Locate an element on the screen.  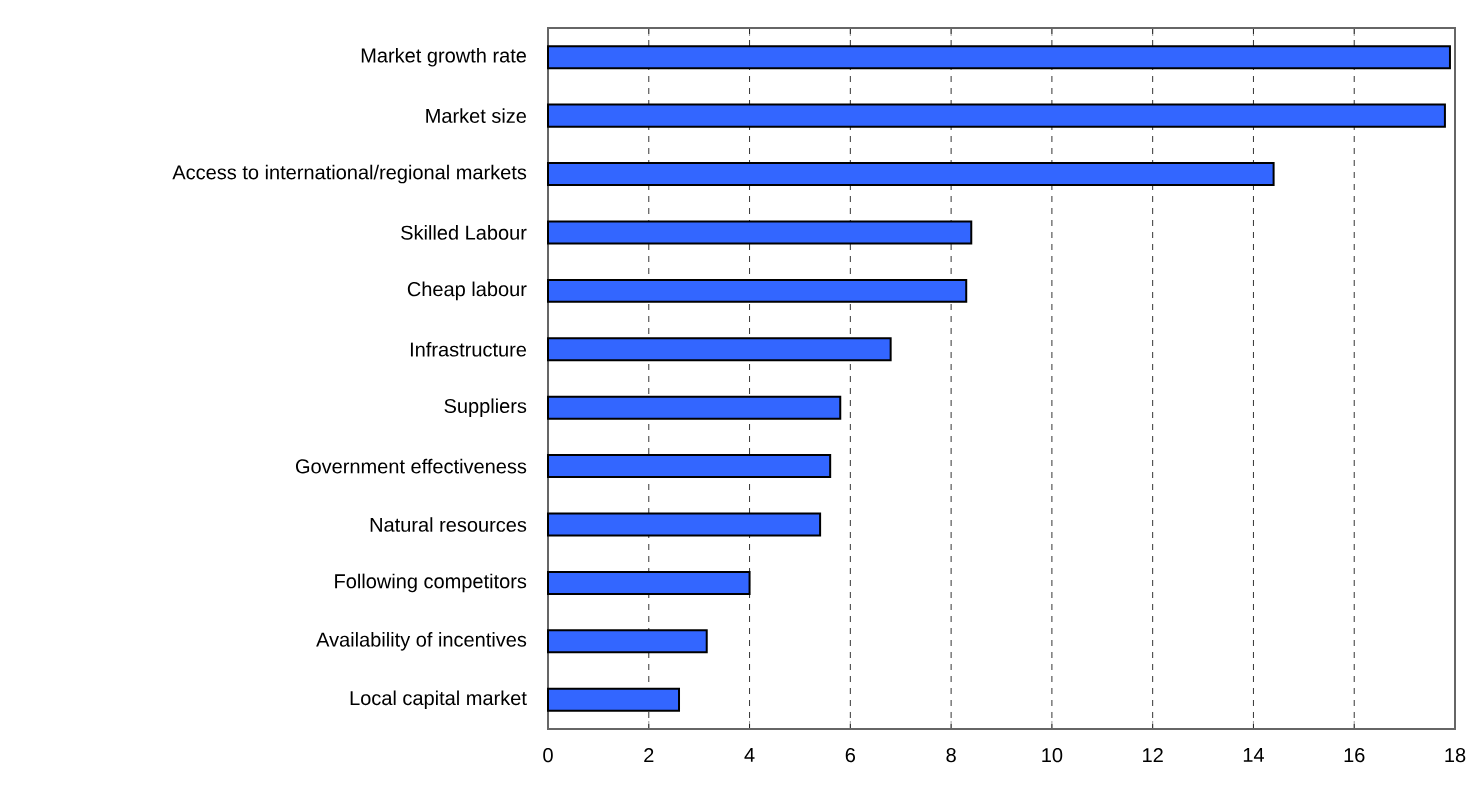
x-tick-label: 2 is located at coordinates (649, 755).